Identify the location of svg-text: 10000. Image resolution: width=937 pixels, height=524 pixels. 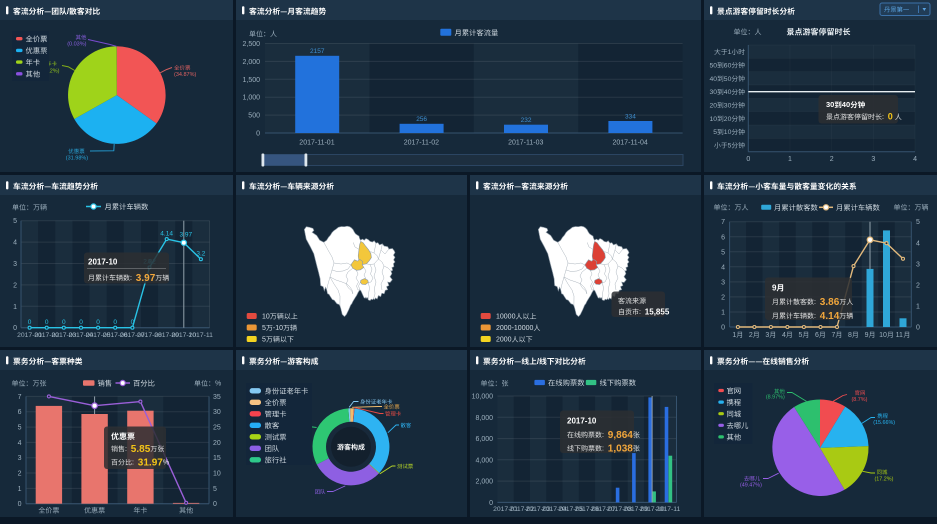
(506, 317).